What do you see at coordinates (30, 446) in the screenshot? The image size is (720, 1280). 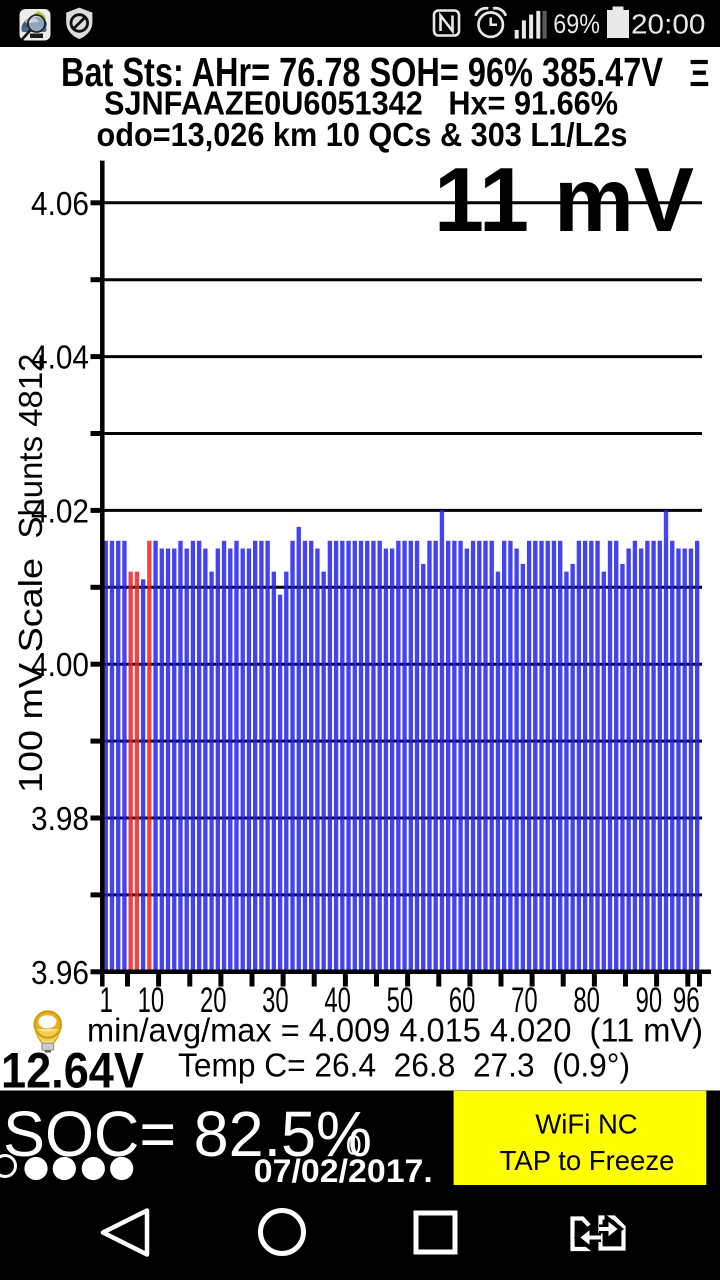 I see `svg-text: Shunts 4812` at bounding box center [30, 446].